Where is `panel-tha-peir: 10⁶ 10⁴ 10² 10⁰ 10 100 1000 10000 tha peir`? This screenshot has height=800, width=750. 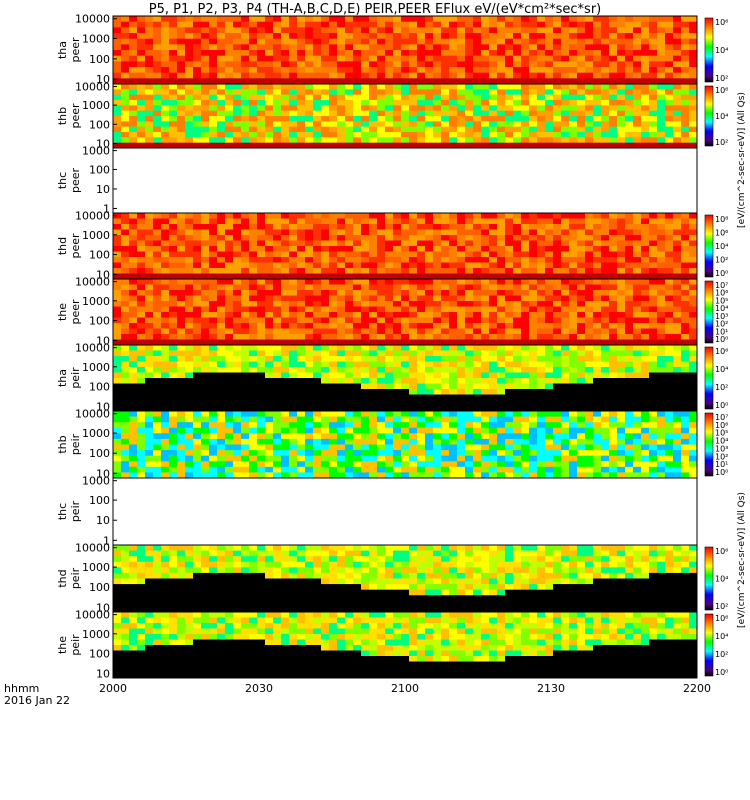
panel-tha-peir: 10⁶ 10⁴ 10² 10⁰ 10 100 1000 10000 tha peir is located at coordinates (392, 378).